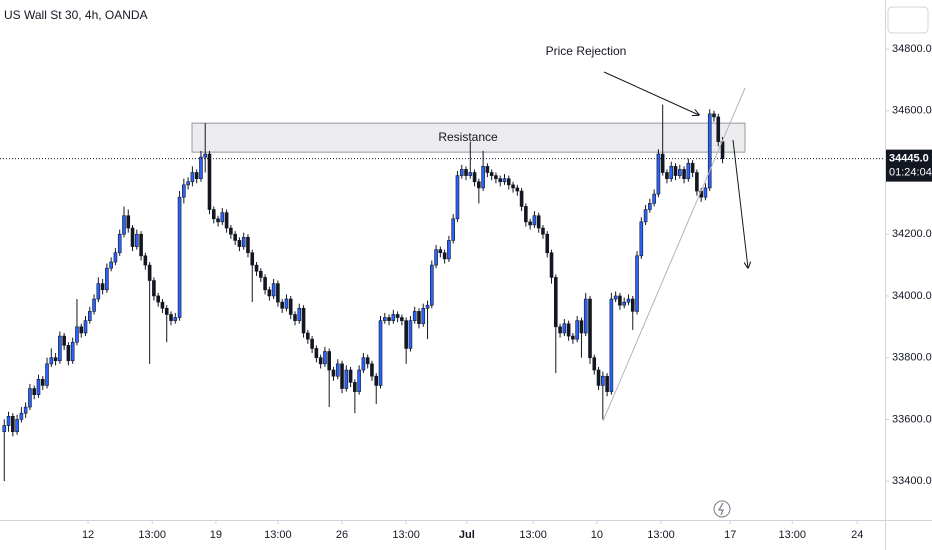  What do you see at coordinates (722, 509) in the screenshot?
I see `event-icon` at bounding box center [722, 509].